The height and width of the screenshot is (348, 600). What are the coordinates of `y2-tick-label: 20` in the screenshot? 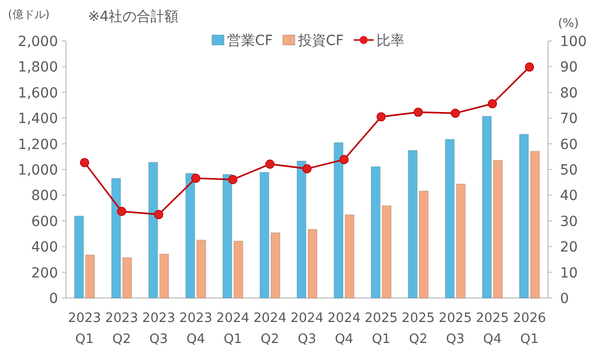 It's located at (569, 248).